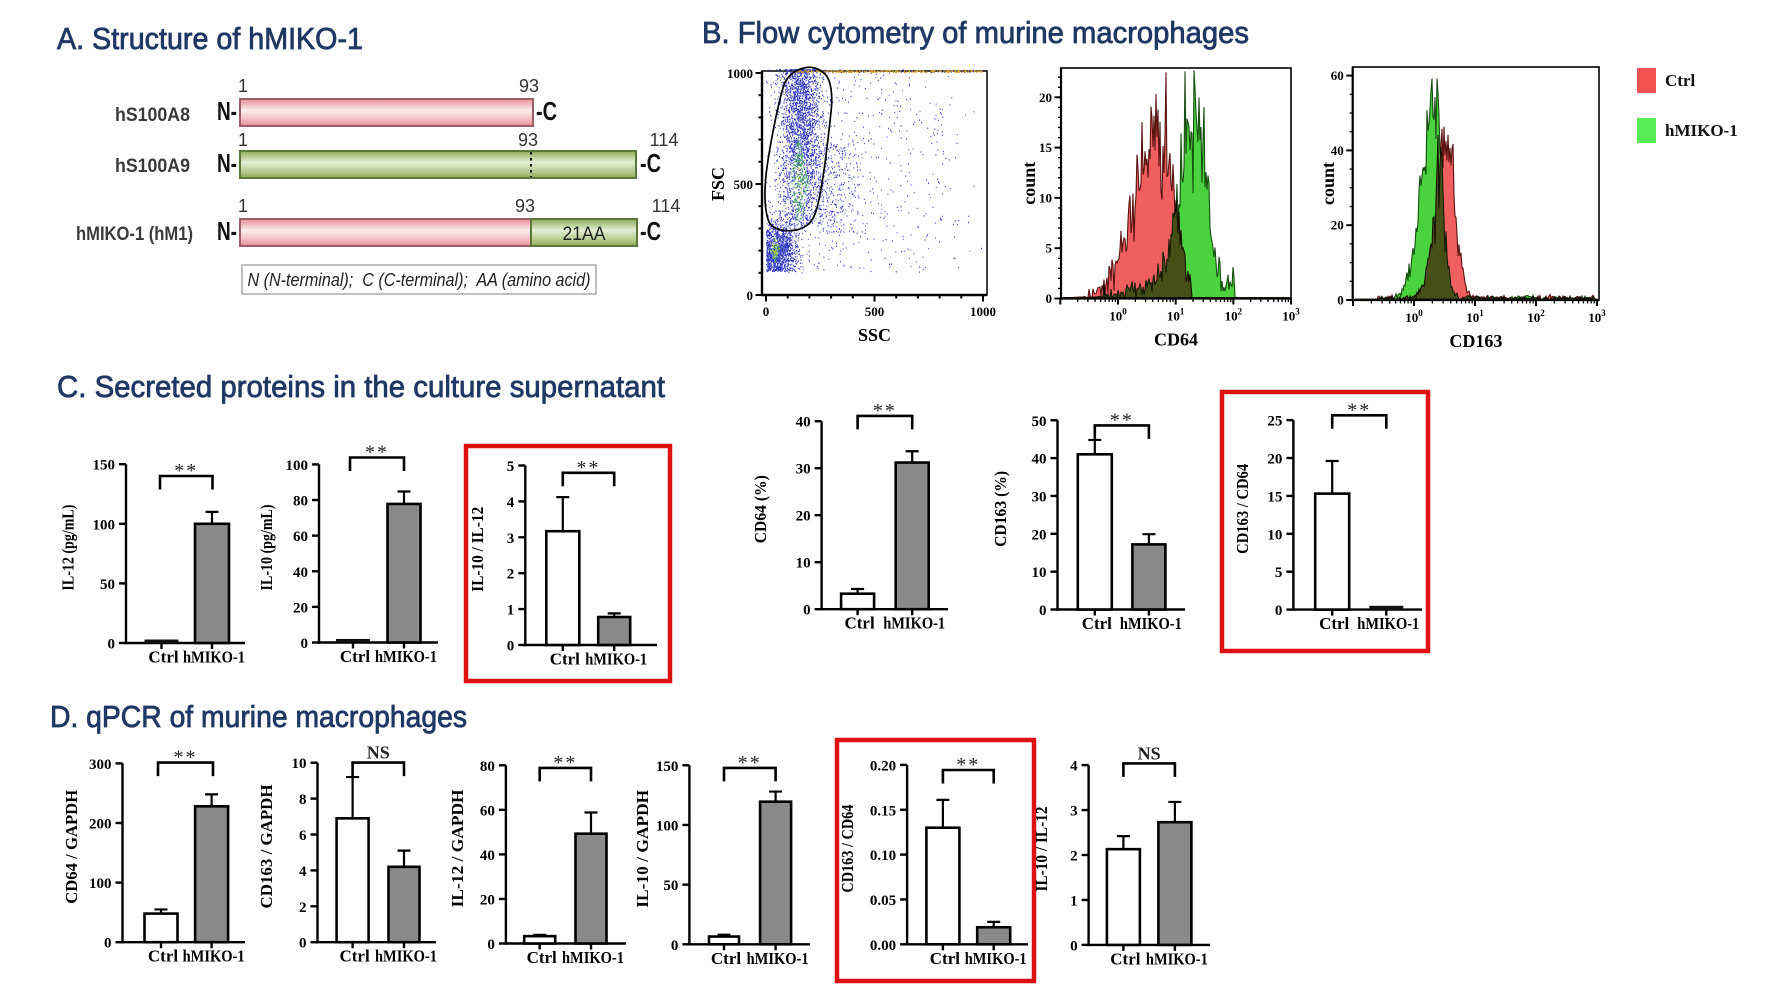 The height and width of the screenshot is (1008, 1792). What do you see at coordinates (266, 547) in the screenshot?
I see `svg-text: IL-10 (pg/mL)` at bounding box center [266, 547].